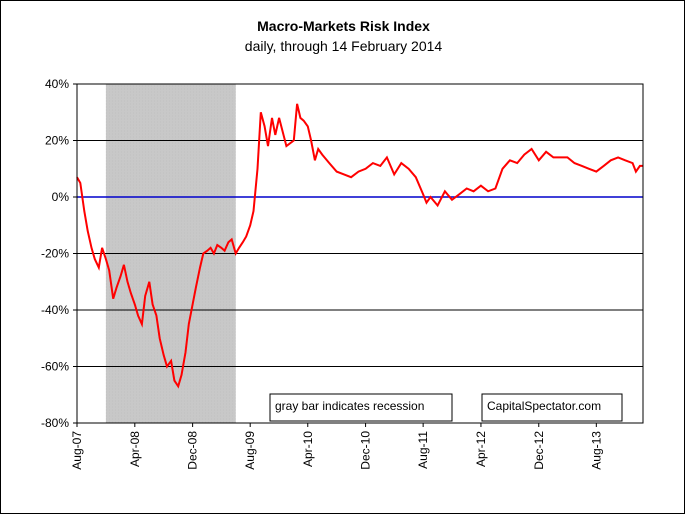 Image resolution: width=685 pixels, height=514 pixels. I want to click on y-tick-label: -60%, so click(55, 367).